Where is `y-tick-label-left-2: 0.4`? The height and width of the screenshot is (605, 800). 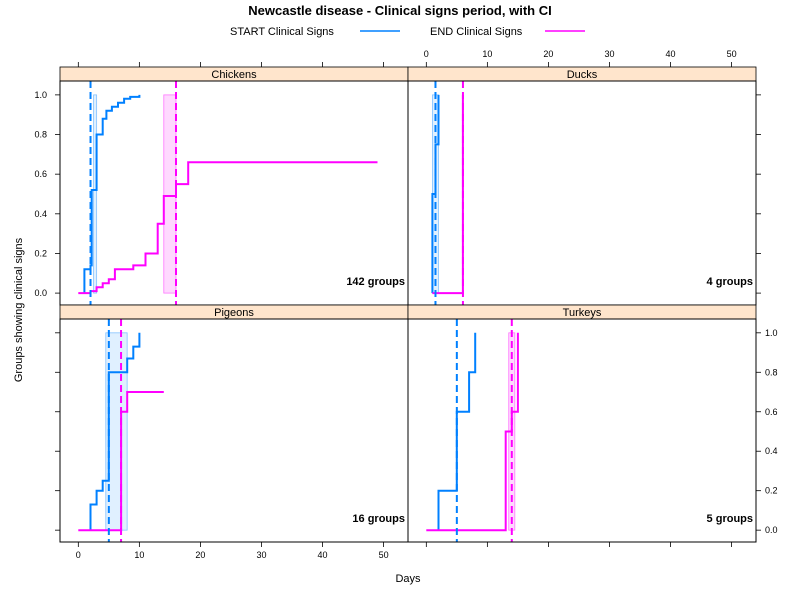
y-tick-label-left-2: 0.4 is located at coordinates (40, 214).